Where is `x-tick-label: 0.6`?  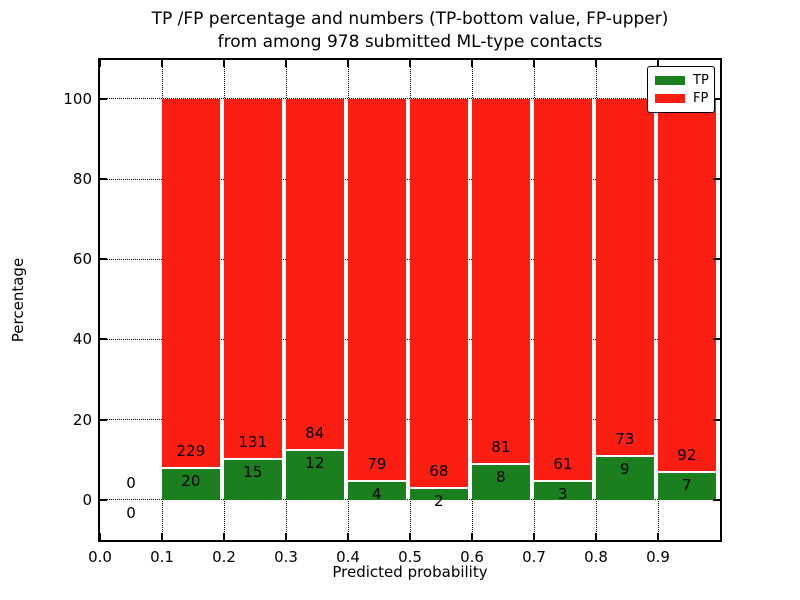 x-tick-label: 0.6 is located at coordinates (472, 557).